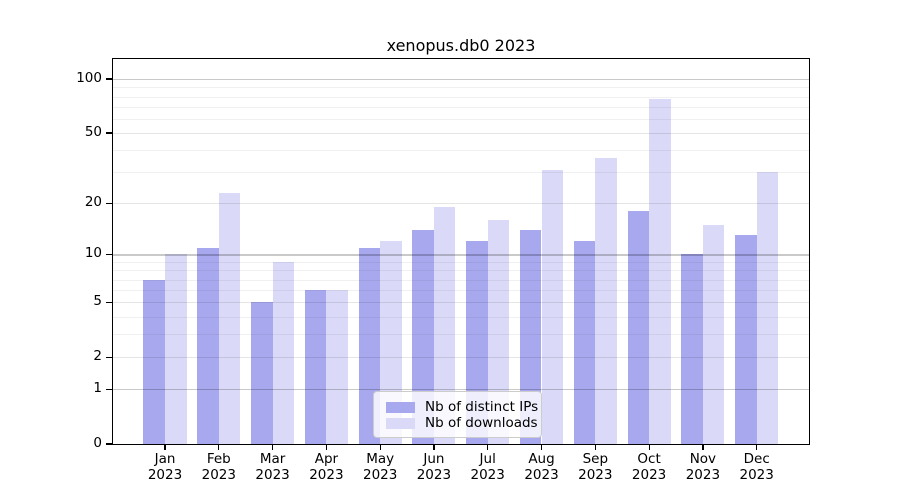 This screenshot has width=900, height=500. I want to click on bar-distinct-ips-nov, so click(692, 349).